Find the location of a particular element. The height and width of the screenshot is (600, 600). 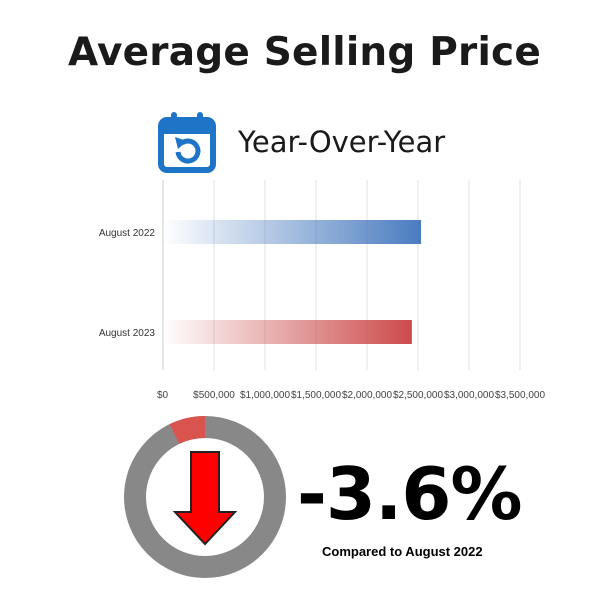

page-title: Average Selling Price is located at coordinates (305, 52).